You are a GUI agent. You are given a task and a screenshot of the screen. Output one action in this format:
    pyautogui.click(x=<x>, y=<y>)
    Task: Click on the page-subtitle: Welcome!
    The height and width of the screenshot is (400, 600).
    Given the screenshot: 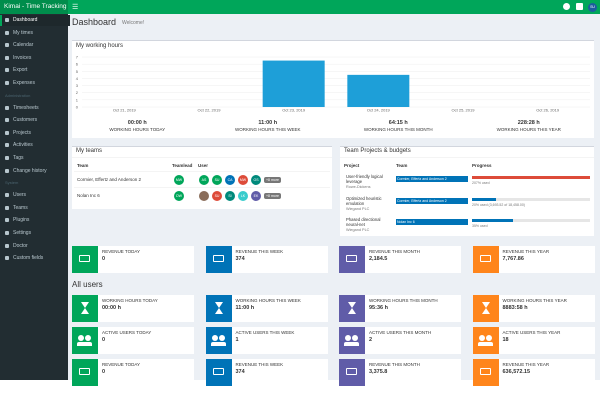 What is the action you would take?
    pyautogui.click(x=133, y=23)
    